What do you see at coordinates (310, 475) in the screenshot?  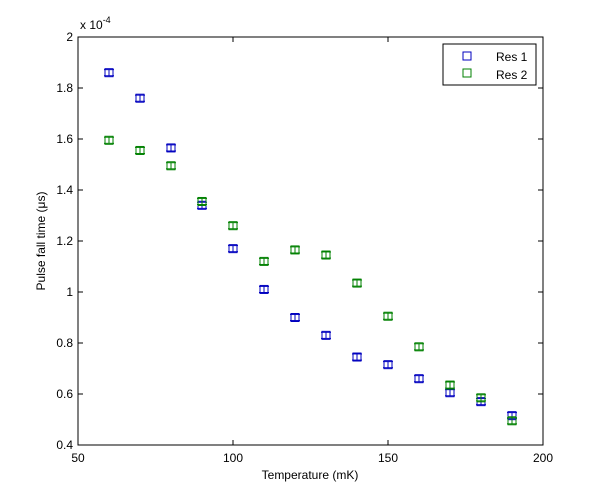 I see `x-axis-title: Temperature (mK)` at bounding box center [310, 475].